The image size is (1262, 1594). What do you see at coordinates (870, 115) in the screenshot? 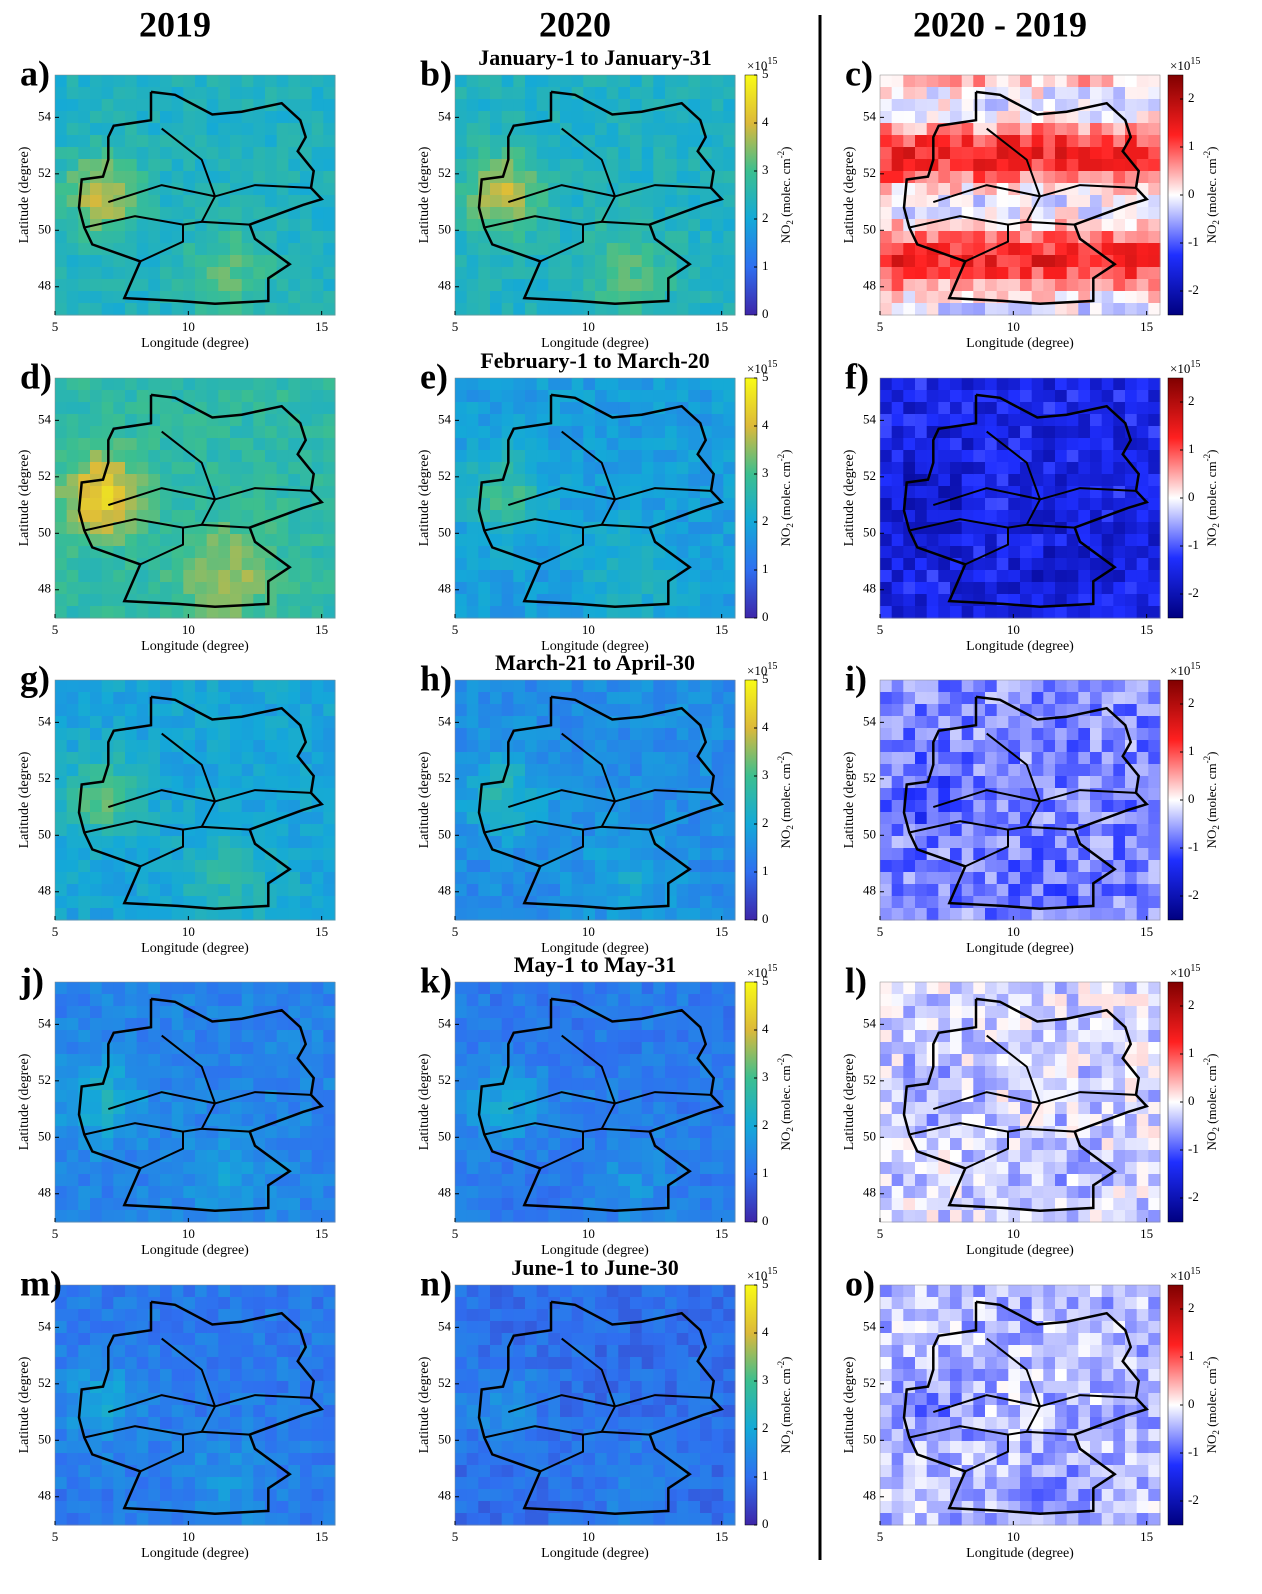
I see `y-tick-label: 54` at bounding box center [870, 115].